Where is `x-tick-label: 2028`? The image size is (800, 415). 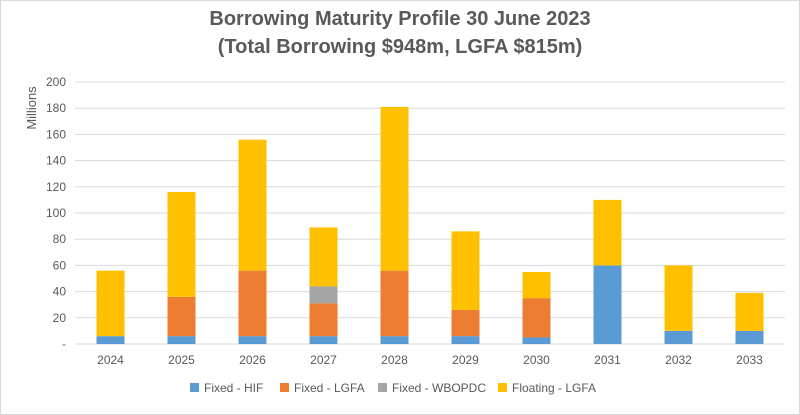
x-tick-label: 2028 is located at coordinates (394, 360).